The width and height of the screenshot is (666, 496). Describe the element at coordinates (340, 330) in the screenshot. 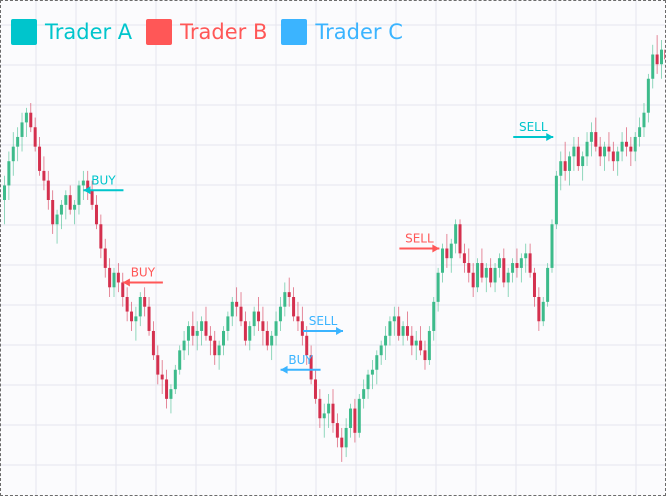

I see `arrow-head` at that location.